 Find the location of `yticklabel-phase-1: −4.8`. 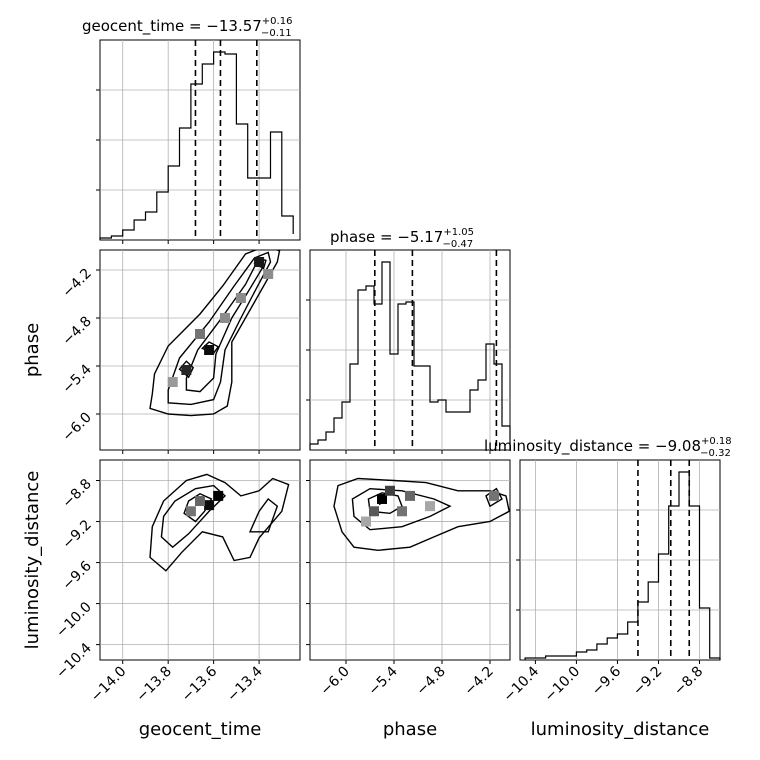

yticklabel-phase-1: −4.8 is located at coordinates (76, 331).